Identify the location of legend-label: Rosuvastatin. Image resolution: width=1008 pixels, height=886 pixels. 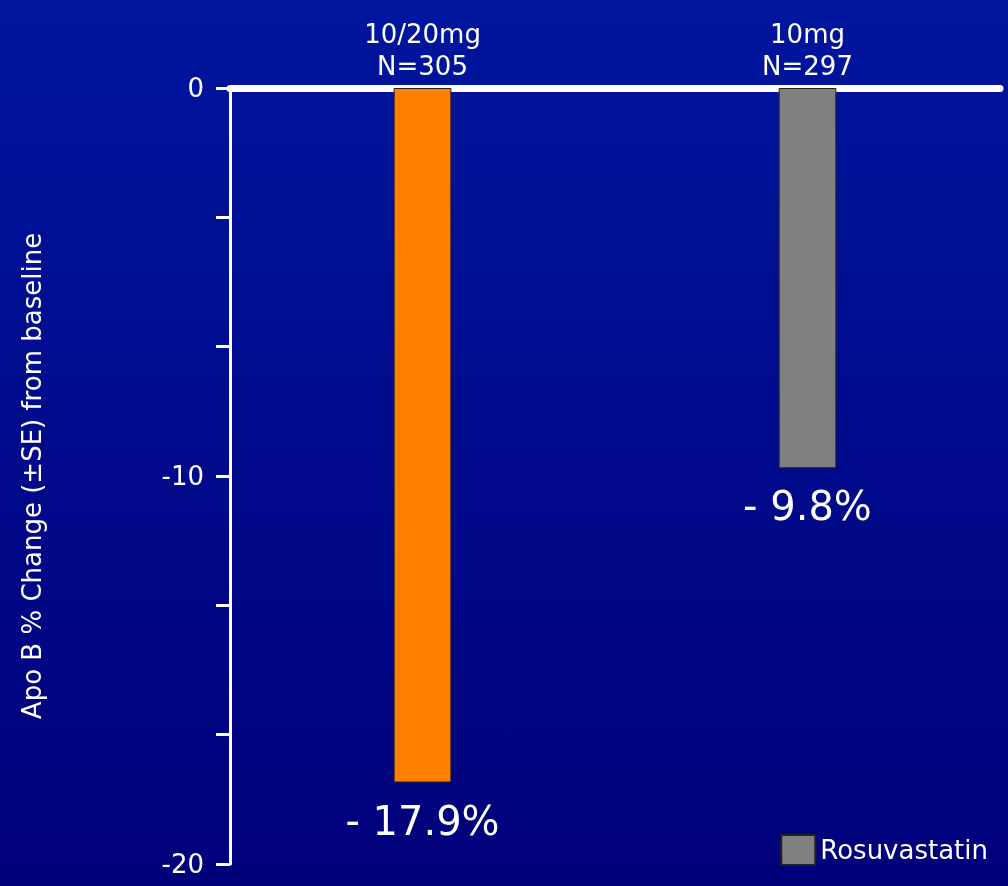
(904, 850).